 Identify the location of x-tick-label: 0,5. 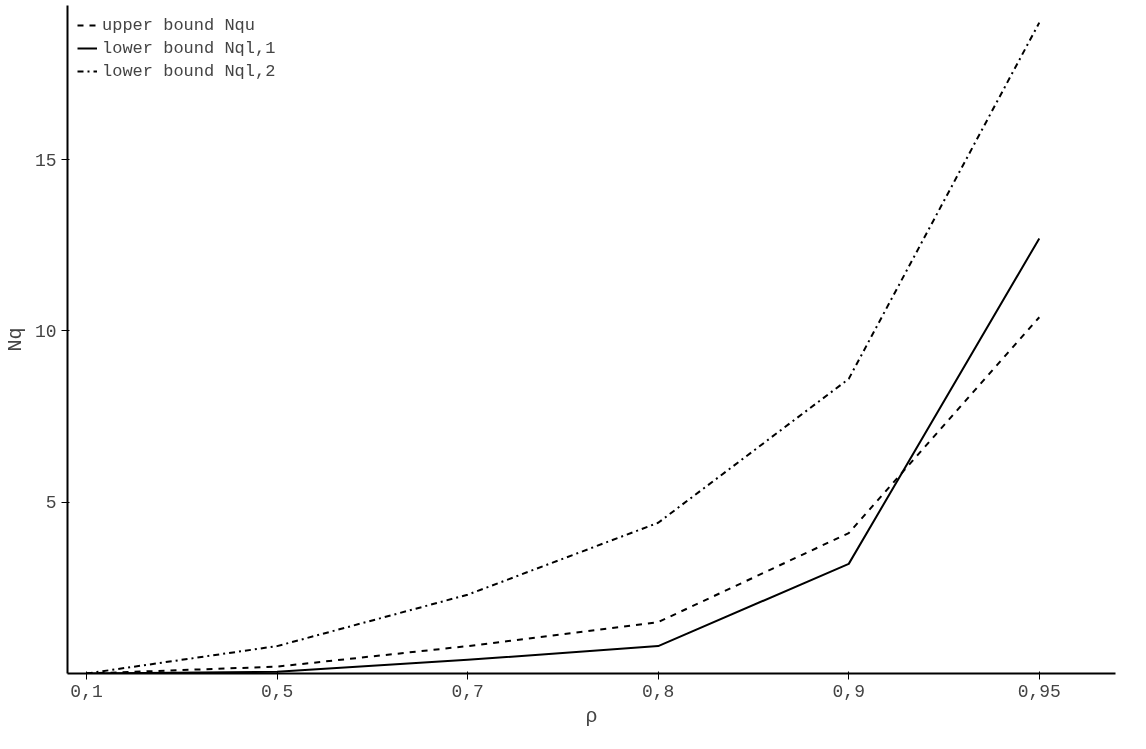
(277, 691).